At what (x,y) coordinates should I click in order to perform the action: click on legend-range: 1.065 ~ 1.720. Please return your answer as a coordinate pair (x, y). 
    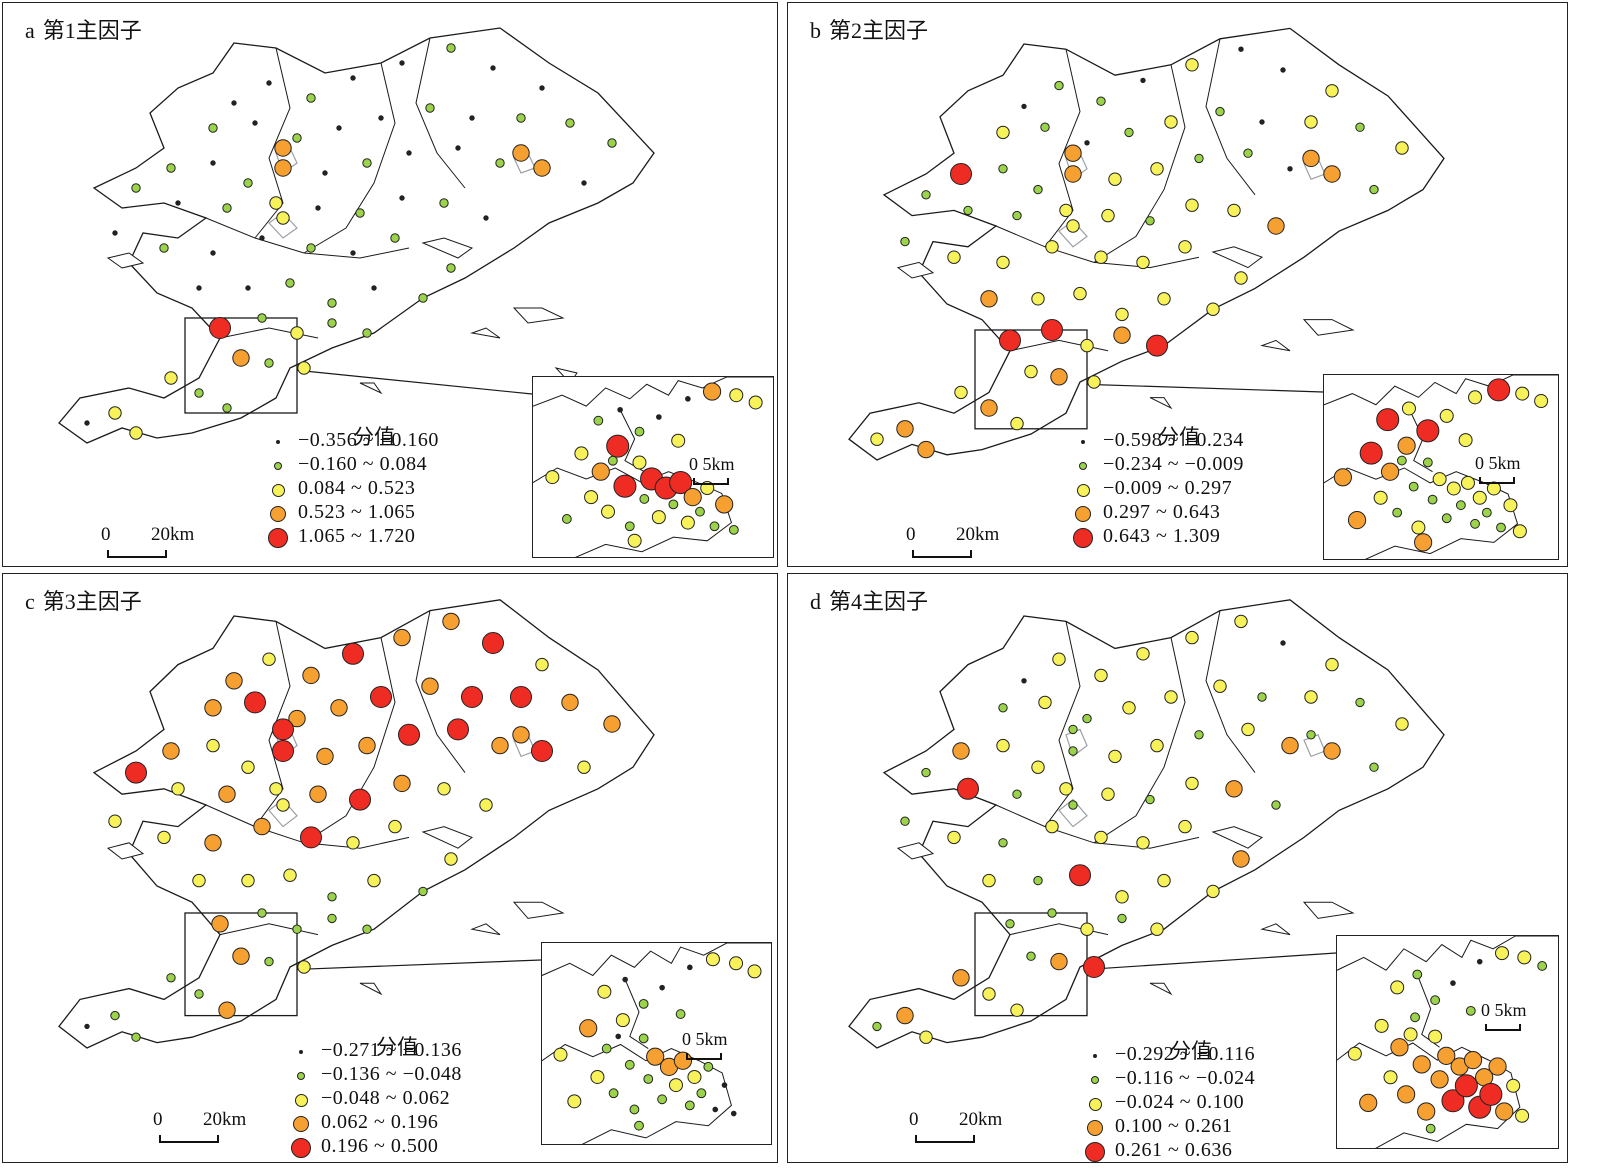
    Looking at the image, I should click on (357, 536).